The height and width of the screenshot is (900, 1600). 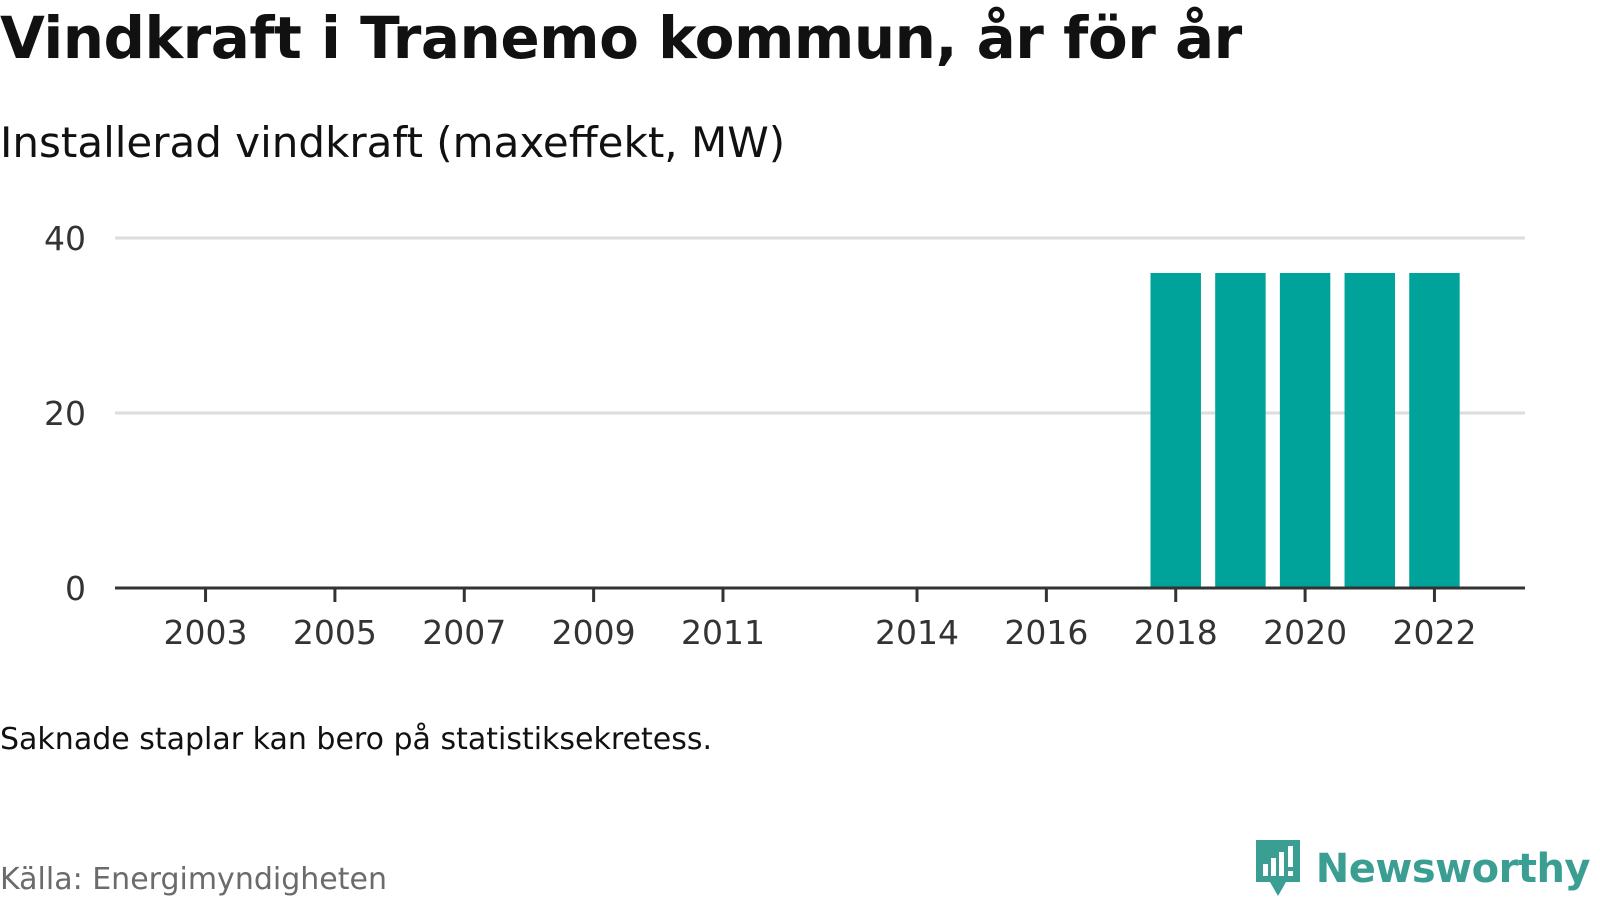 I want to click on x-tick-label: 2007, so click(x=464, y=632).